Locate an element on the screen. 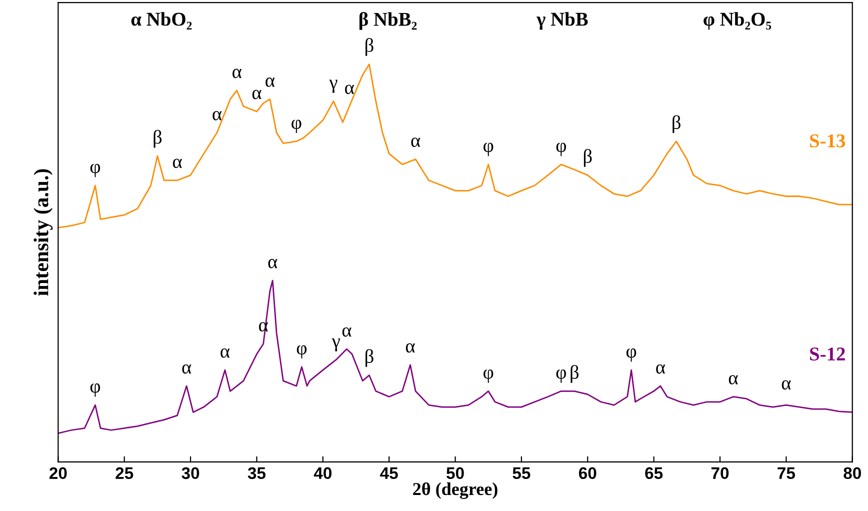  text: φ Nb₂O₅ is located at coordinates (738, 21).